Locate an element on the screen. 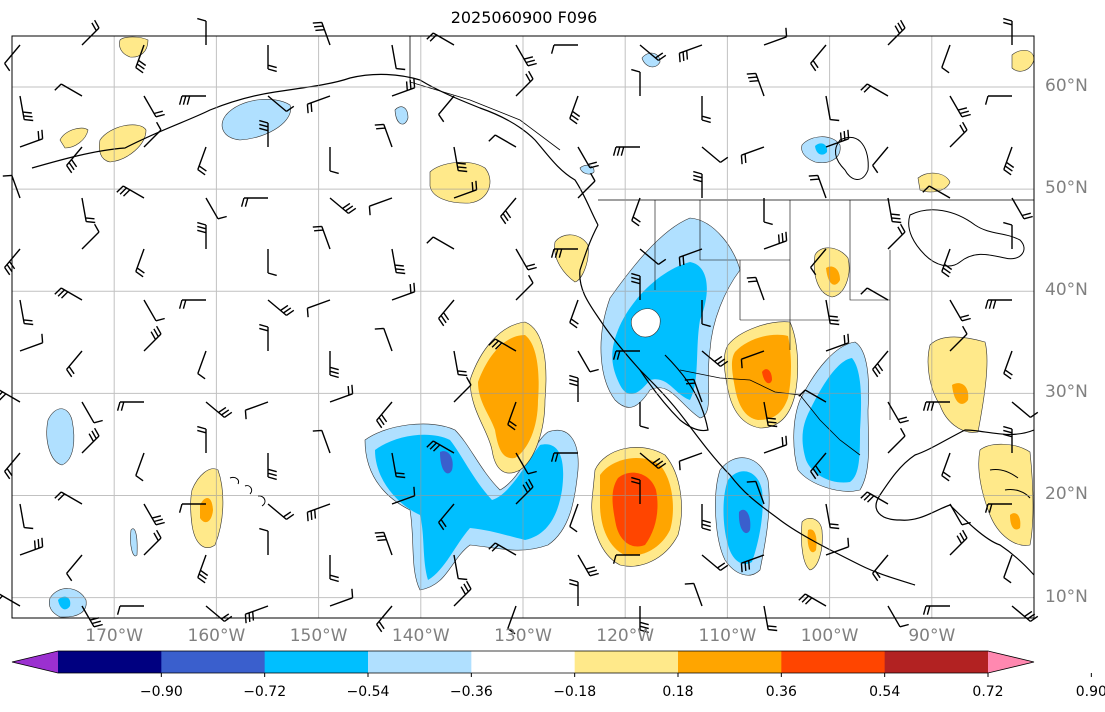  positive-hole-southern-california is located at coordinates (645, 323).